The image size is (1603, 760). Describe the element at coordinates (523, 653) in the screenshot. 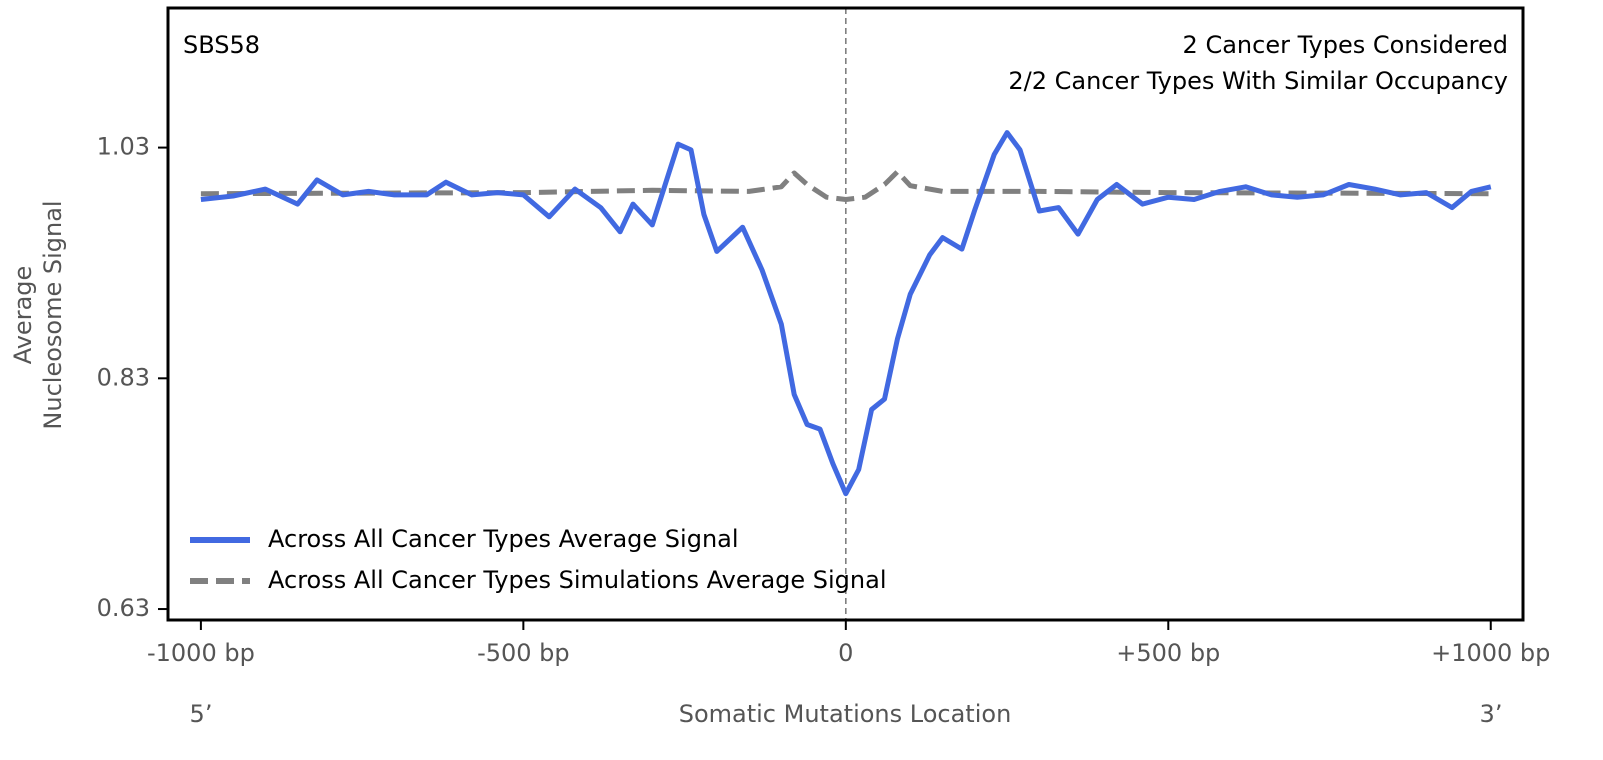

I see `x-tick-label: -500 bp` at that location.